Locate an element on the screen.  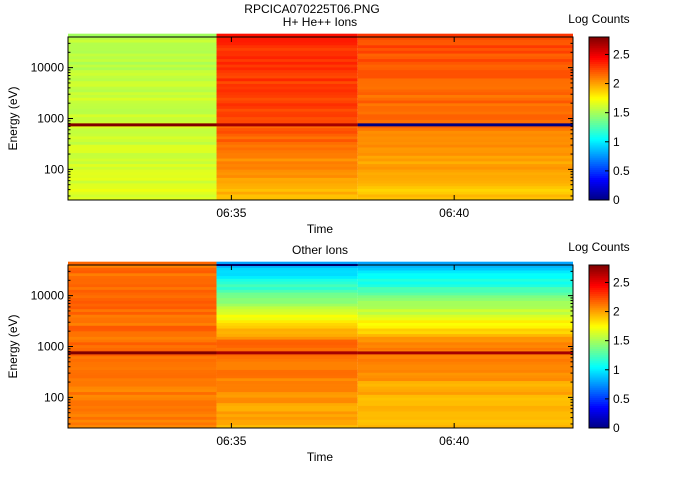
y-tick-label: 1000 is located at coordinates (50, 119).